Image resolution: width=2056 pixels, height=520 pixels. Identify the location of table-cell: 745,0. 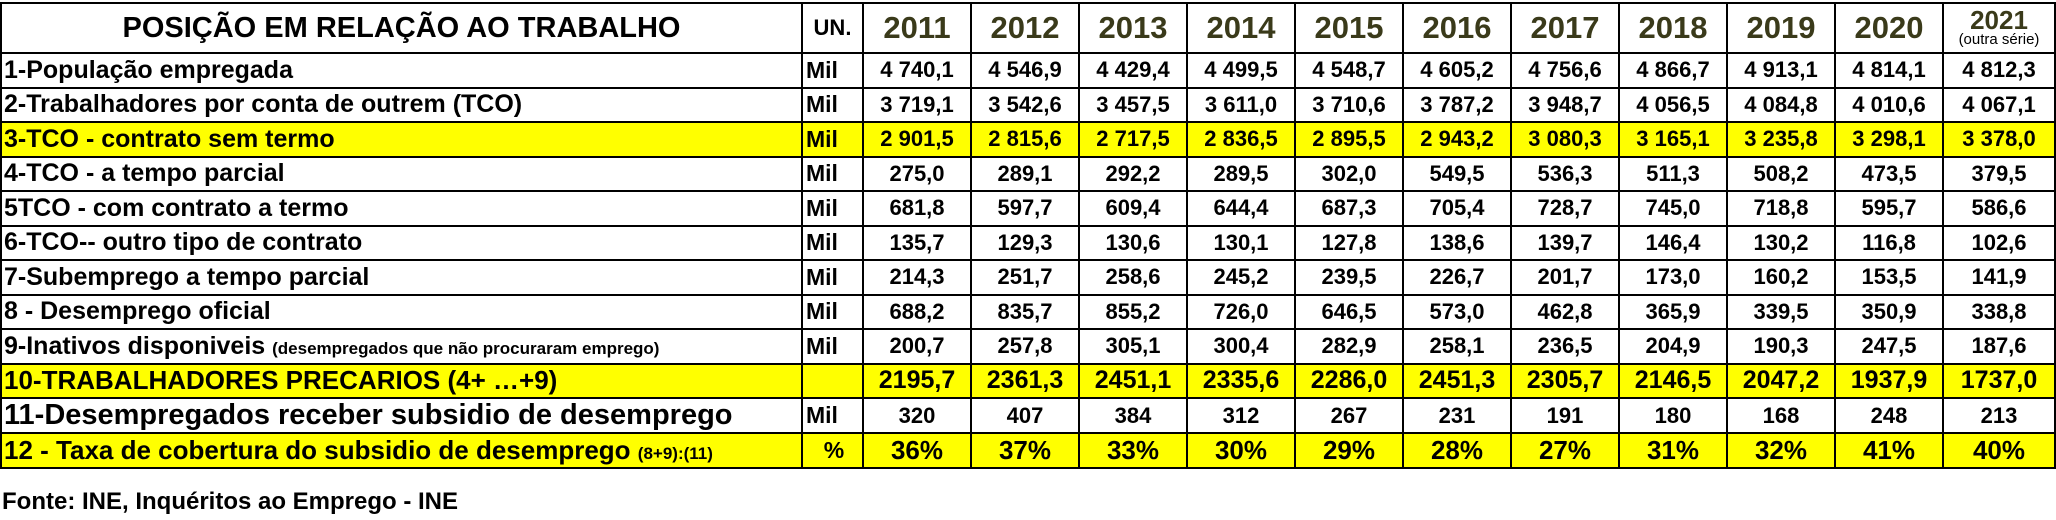
(1673, 208).